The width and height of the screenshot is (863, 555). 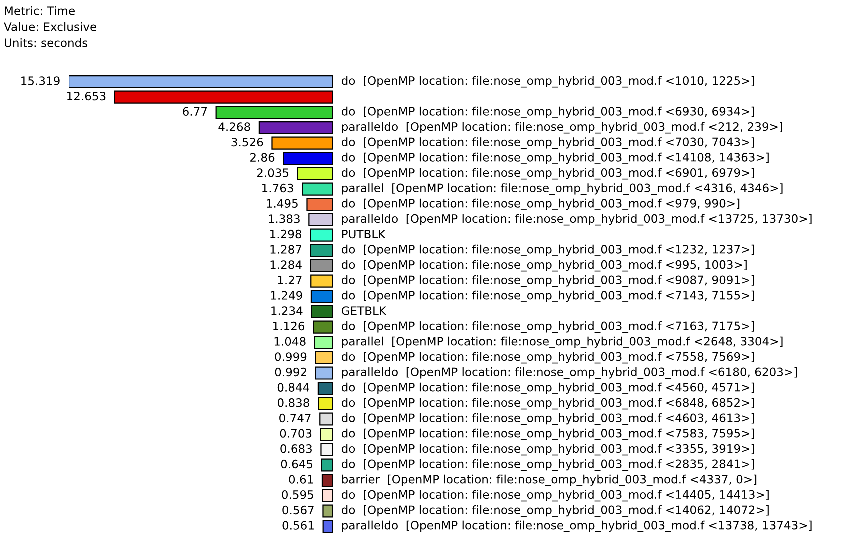 I want to click on data-label: 0.992, so click(x=290, y=372).